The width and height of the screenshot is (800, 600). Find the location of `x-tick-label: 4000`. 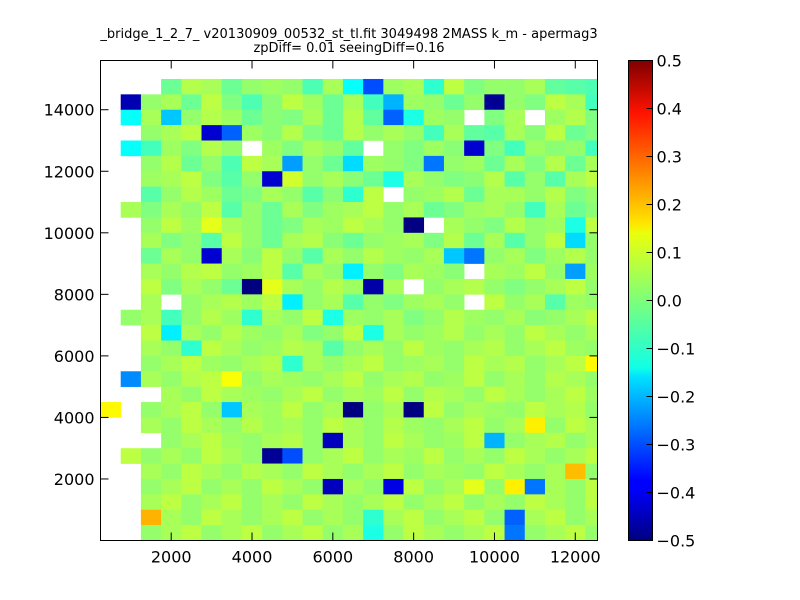

x-tick-label: 4000 is located at coordinates (252, 557).